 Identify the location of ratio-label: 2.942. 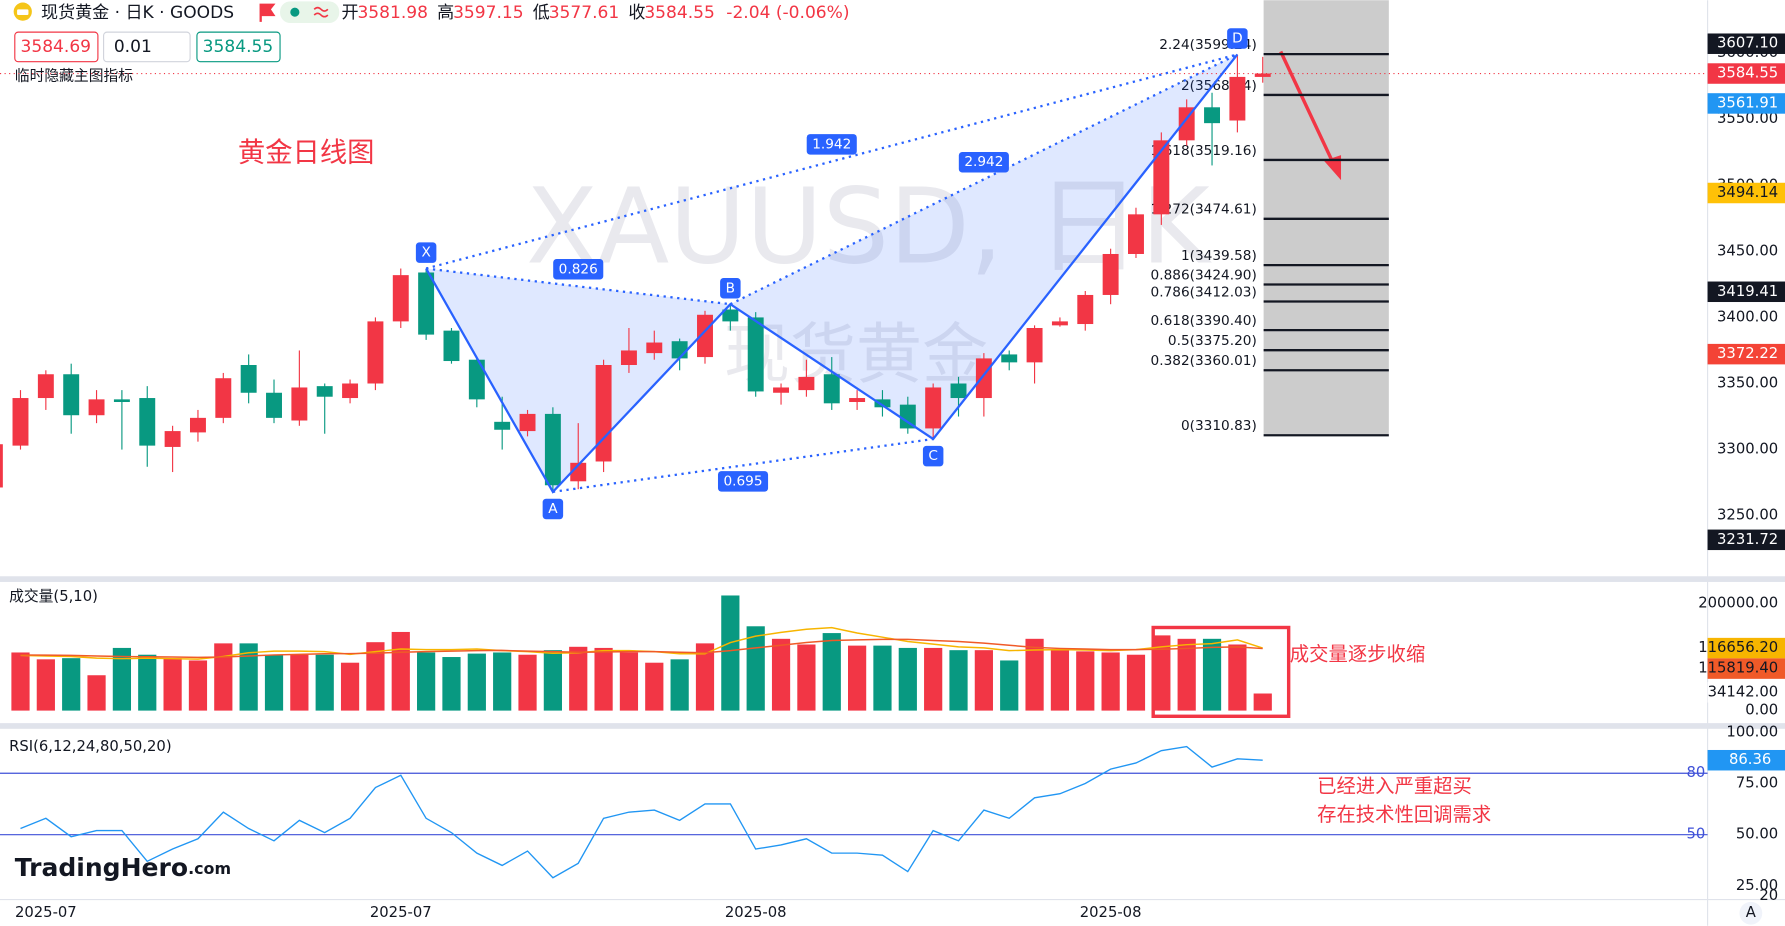
(983, 162).